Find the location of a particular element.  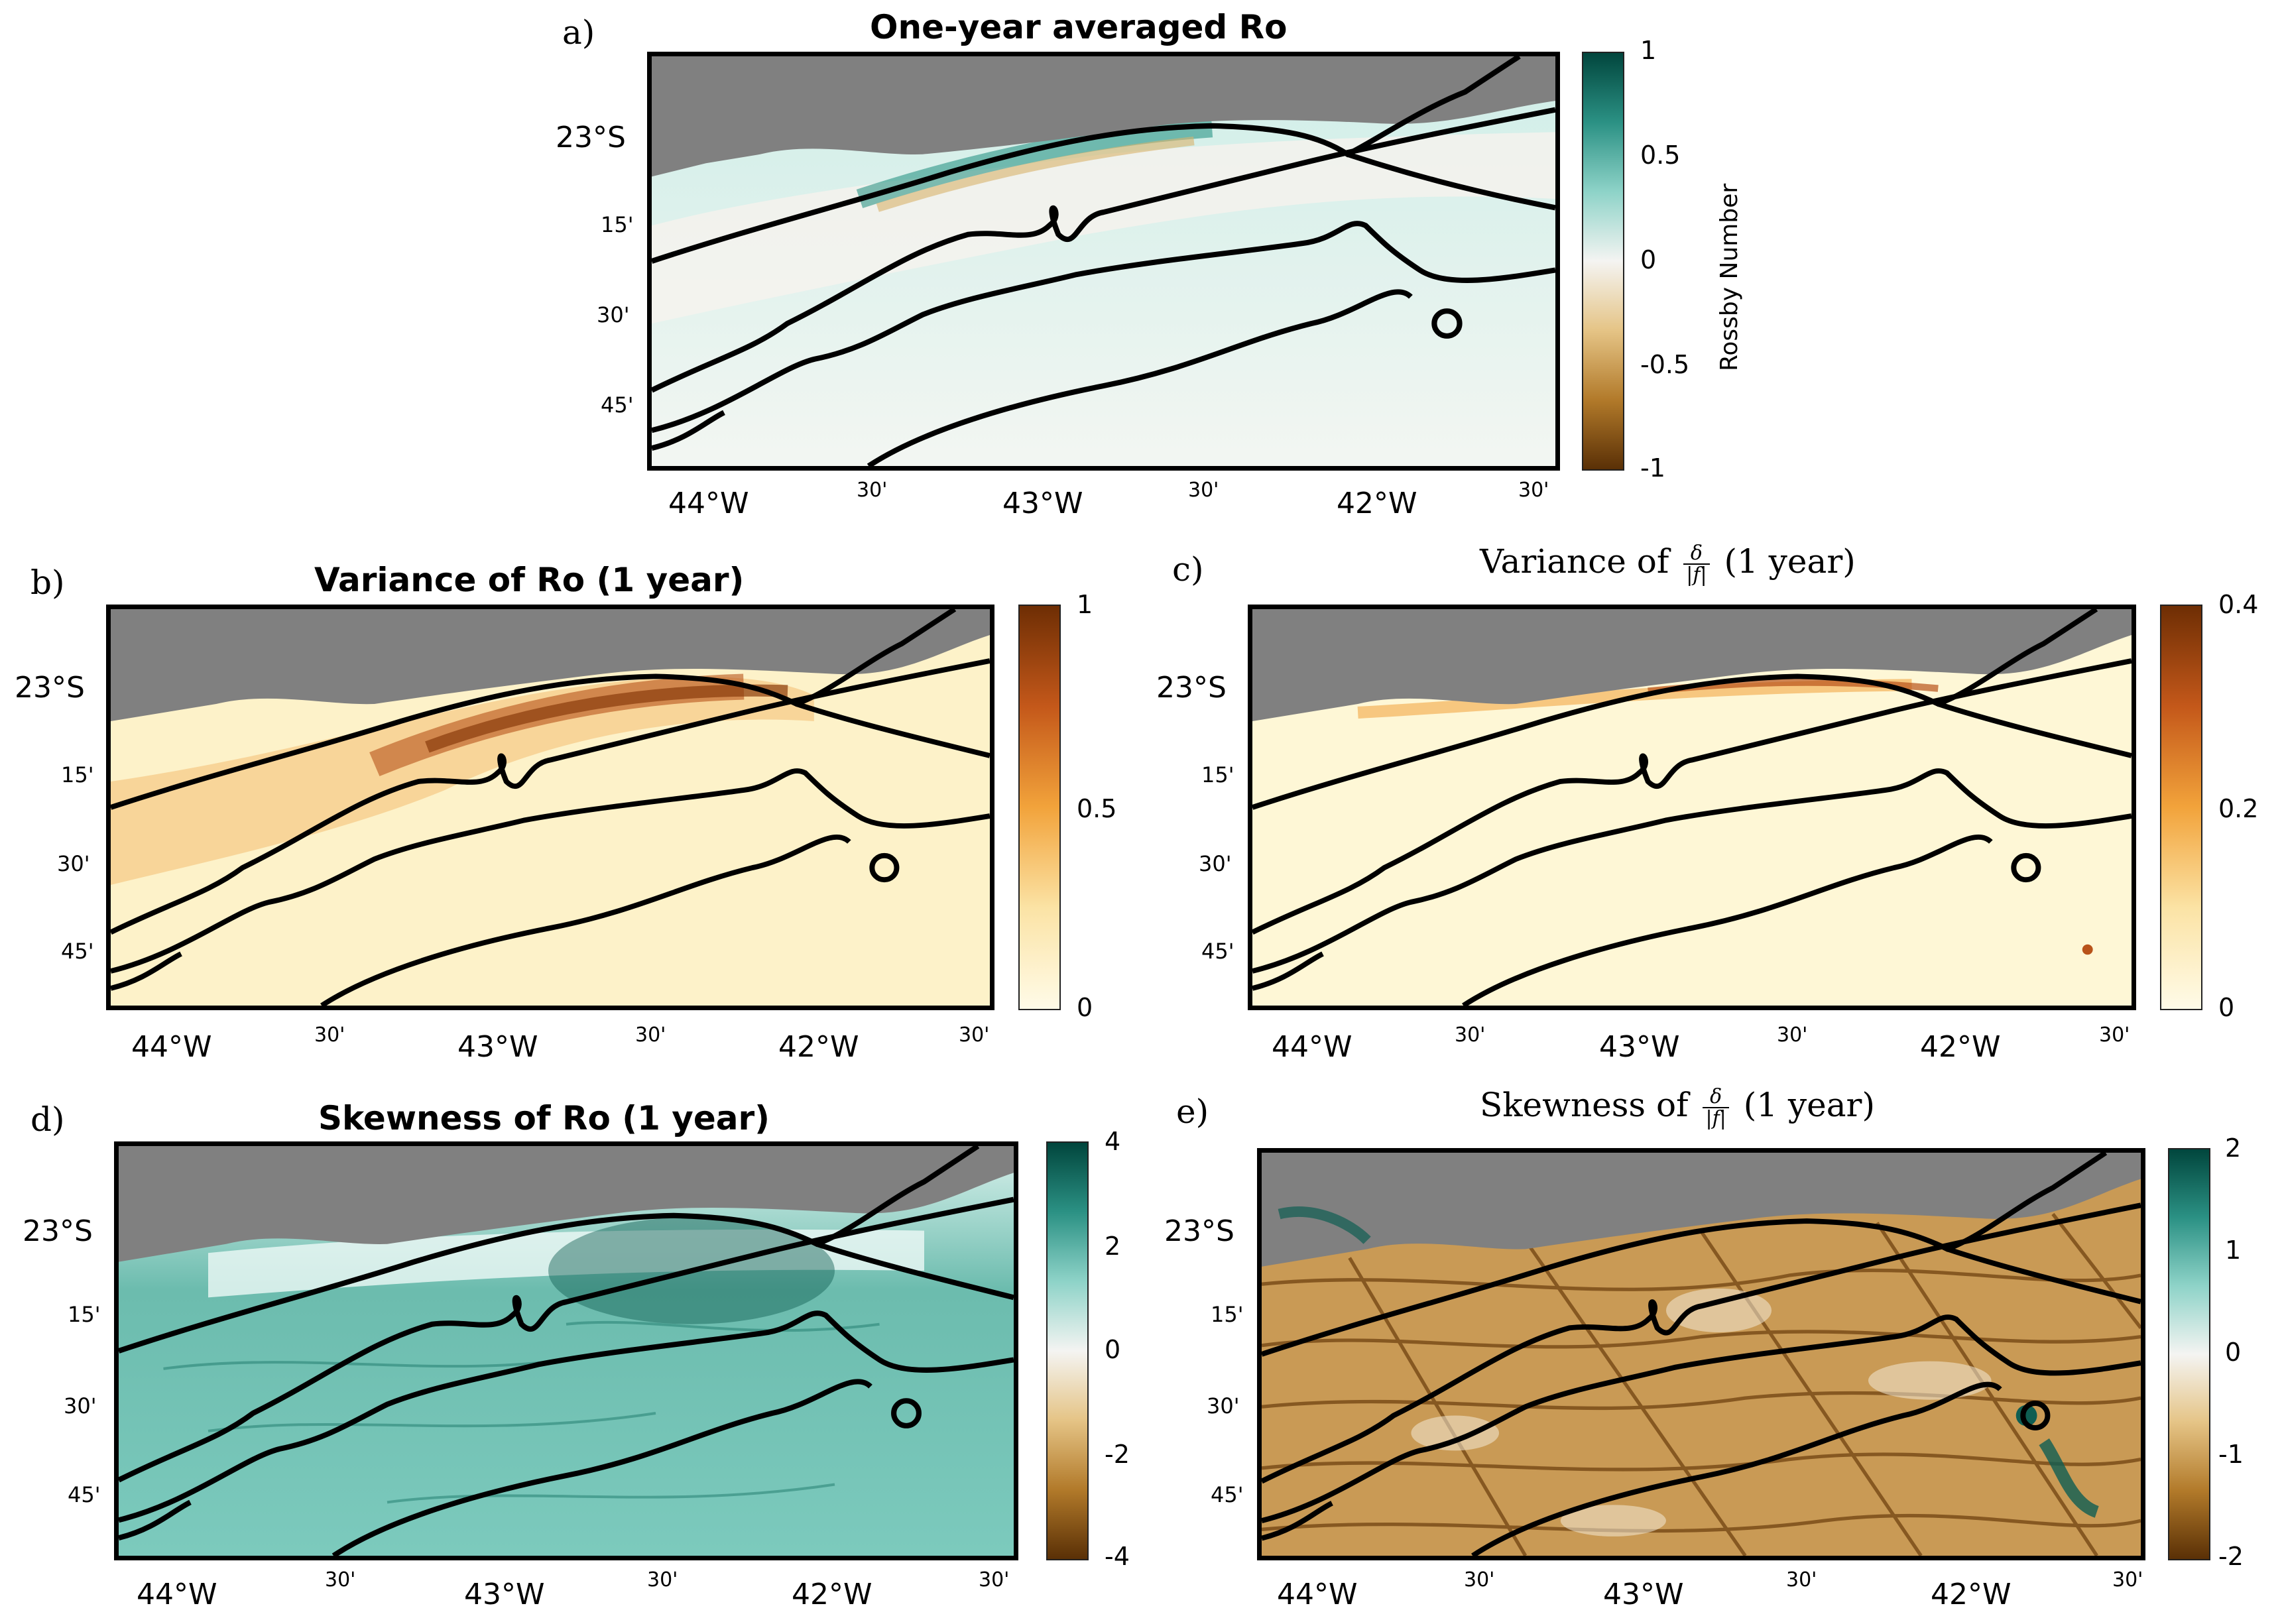

b-xtick-30a: 30' is located at coordinates (329, 1035).